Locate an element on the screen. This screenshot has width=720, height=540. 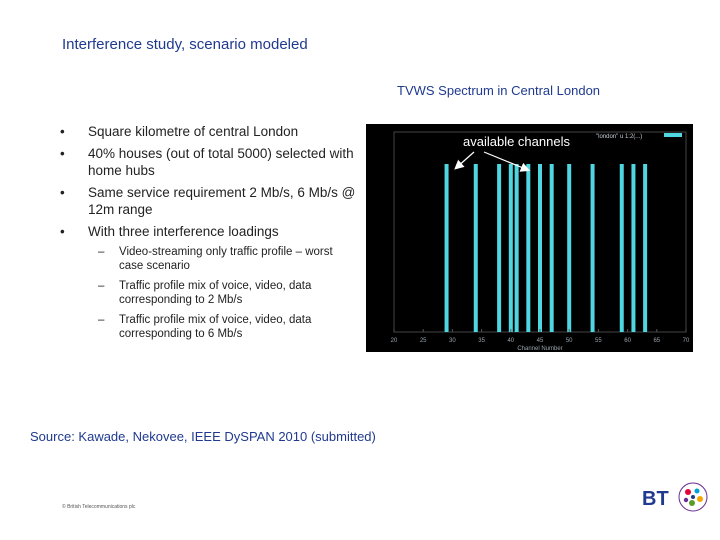
x-tick-label: 65 is located at coordinates (656, 341).